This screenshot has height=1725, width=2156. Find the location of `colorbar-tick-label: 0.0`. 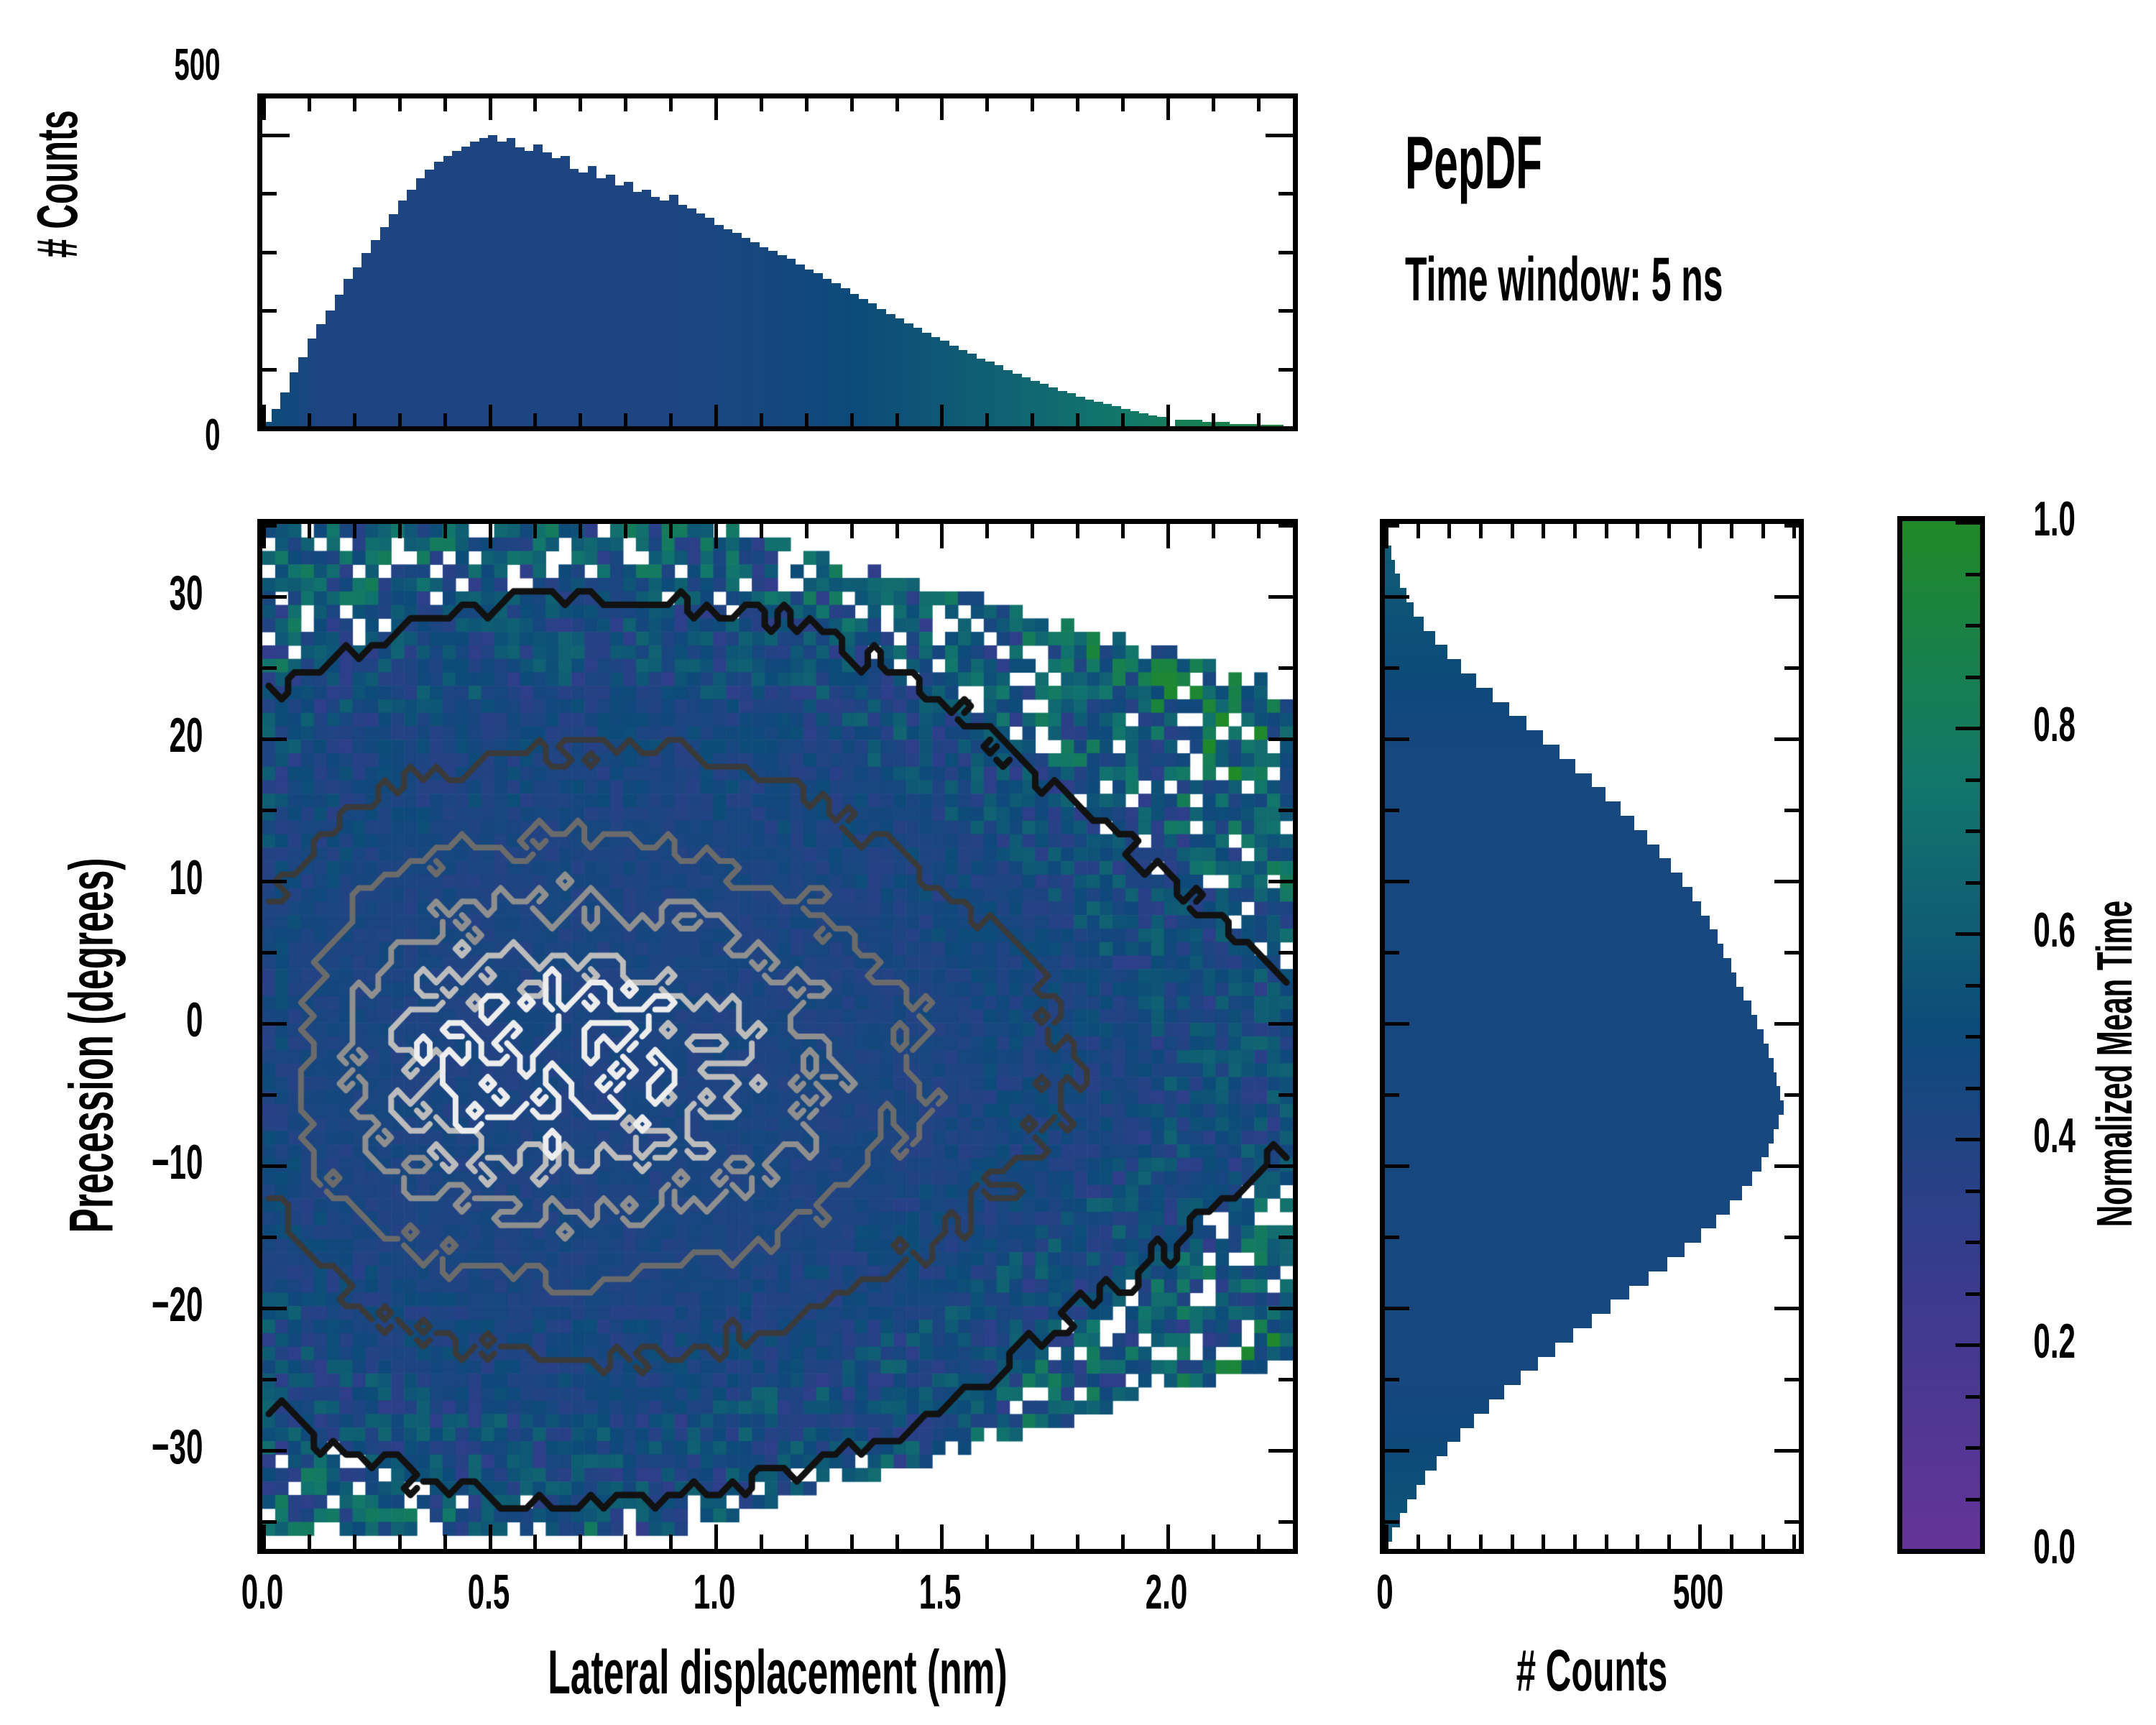

colorbar-tick-label: 0.0 is located at coordinates (2054, 1546).